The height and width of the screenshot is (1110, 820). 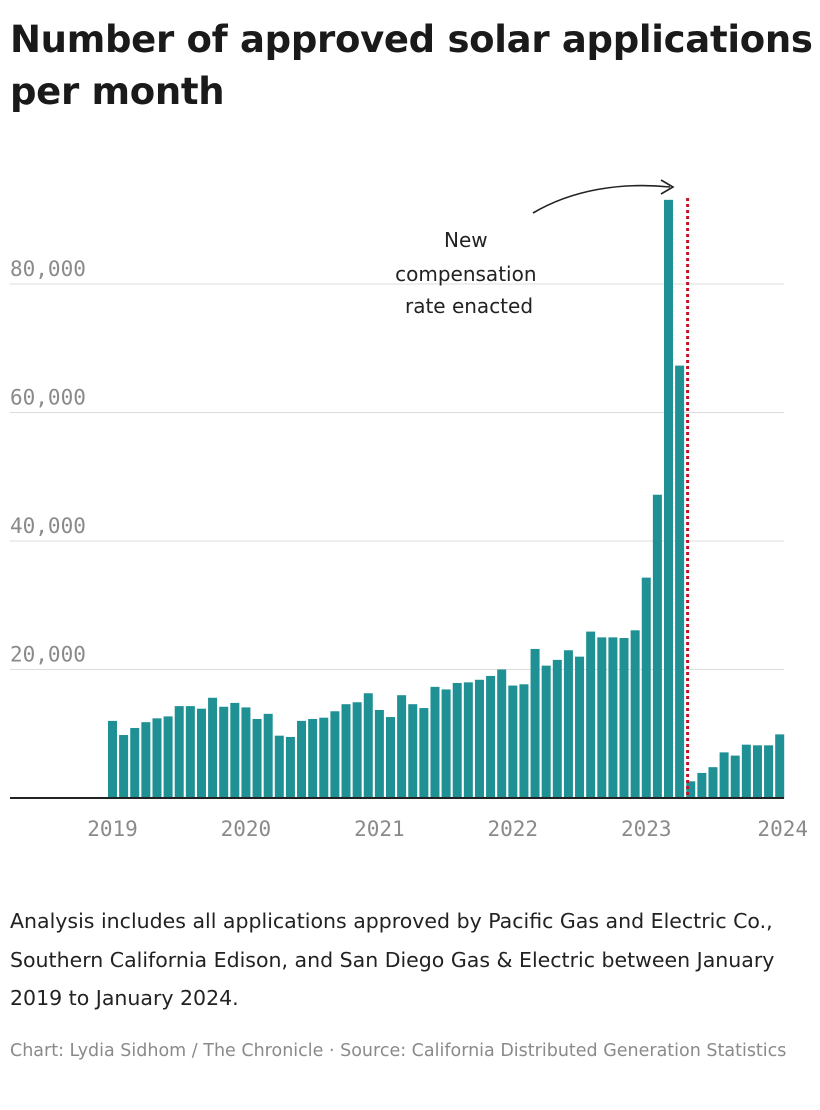 What do you see at coordinates (646, 829) in the screenshot?
I see `x-tick-label: 2023` at bounding box center [646, 829].